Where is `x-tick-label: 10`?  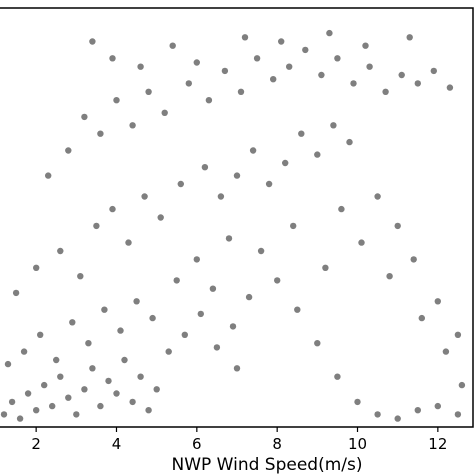 x-tick-label: 10 is located at coordinates (357, 444).